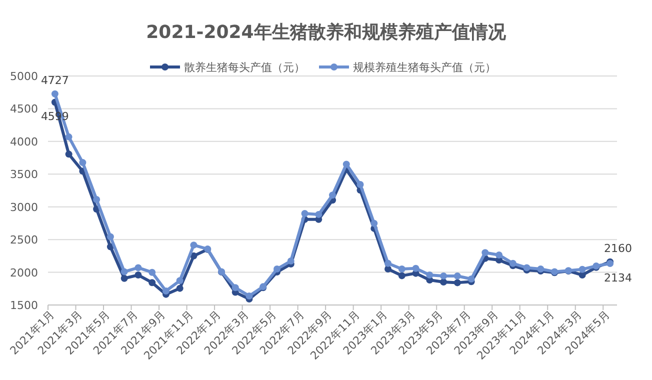 Image resolution: width=652 pixels, height=380 pixels. What do you see at coordinates (424, 67) in the screenshot?
I see `legend-label: 规模养殖生猪每头产值（元）` at bounding box center [424, 67].